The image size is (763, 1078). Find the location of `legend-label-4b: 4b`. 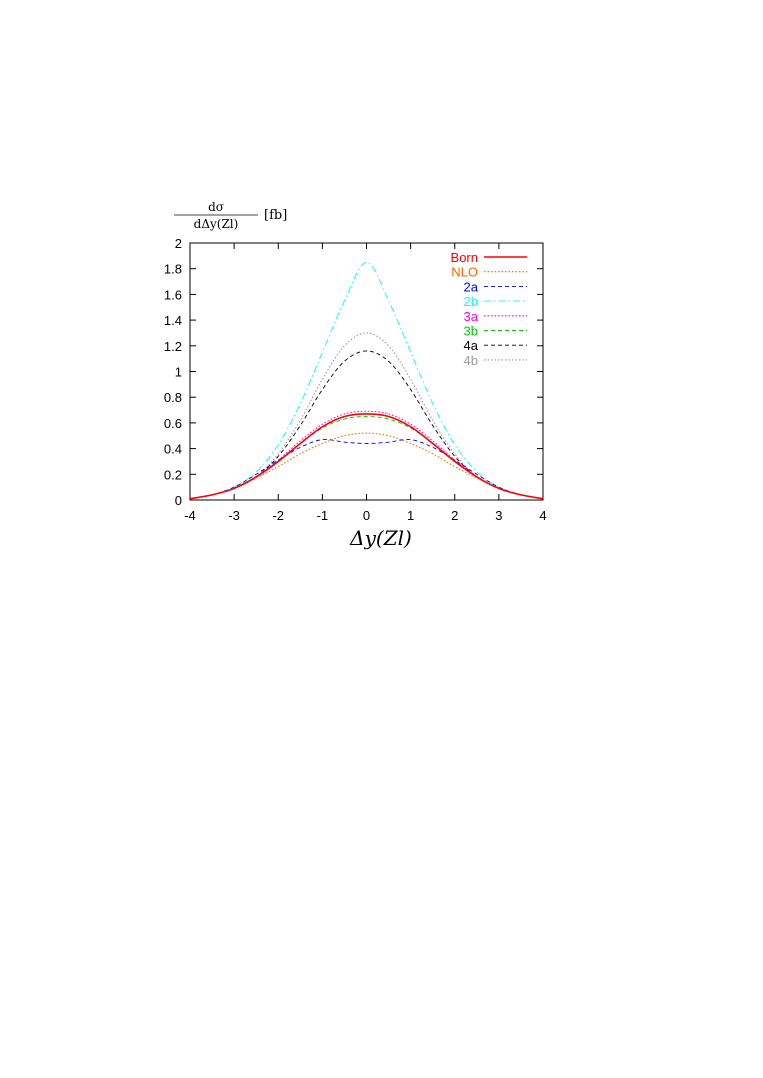

legend-label-4b: 4b is located at coordinates (471, 360).